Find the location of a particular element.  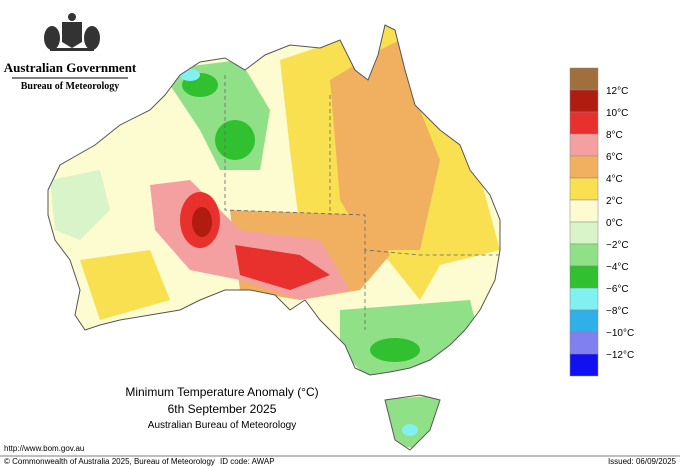

legend-label: 6°C is located at coordinates (614, 157).